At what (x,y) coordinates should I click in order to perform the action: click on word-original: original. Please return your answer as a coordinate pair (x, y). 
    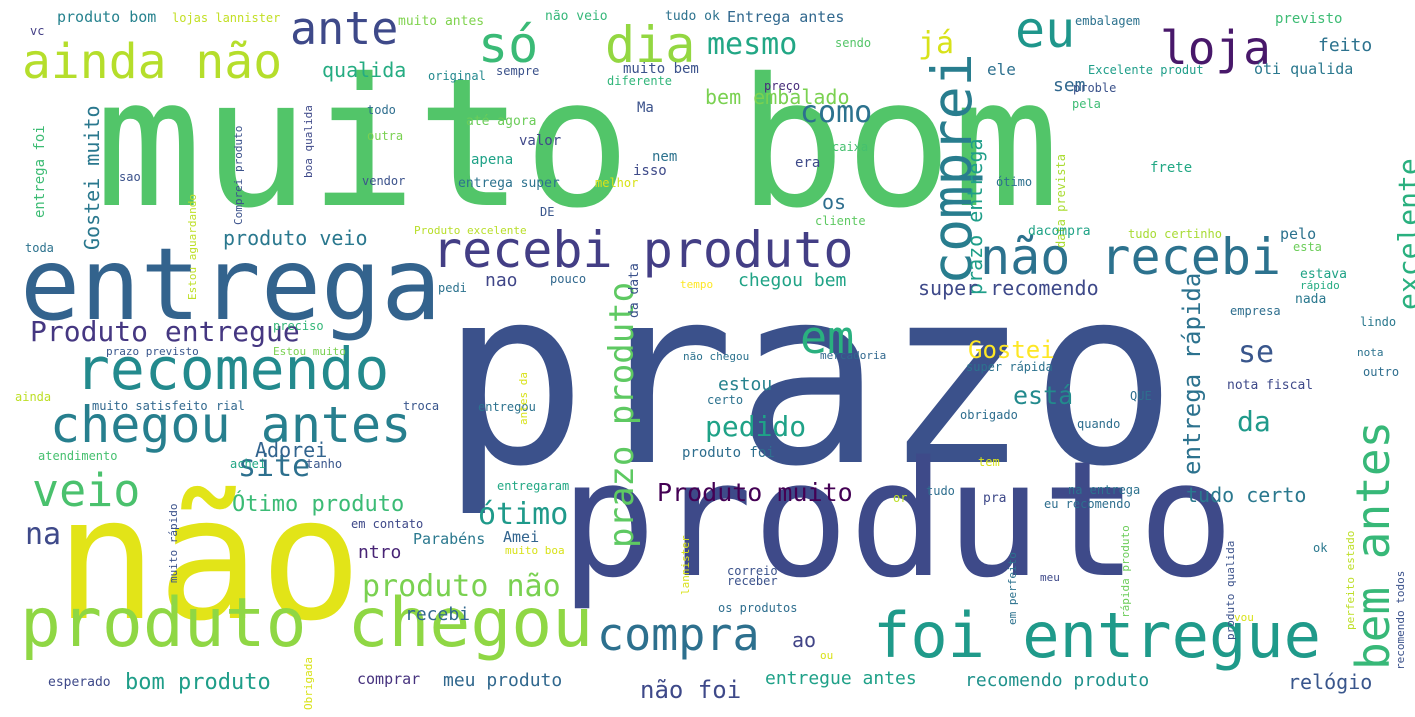
    Looking at the image, I should click on (457, 76).